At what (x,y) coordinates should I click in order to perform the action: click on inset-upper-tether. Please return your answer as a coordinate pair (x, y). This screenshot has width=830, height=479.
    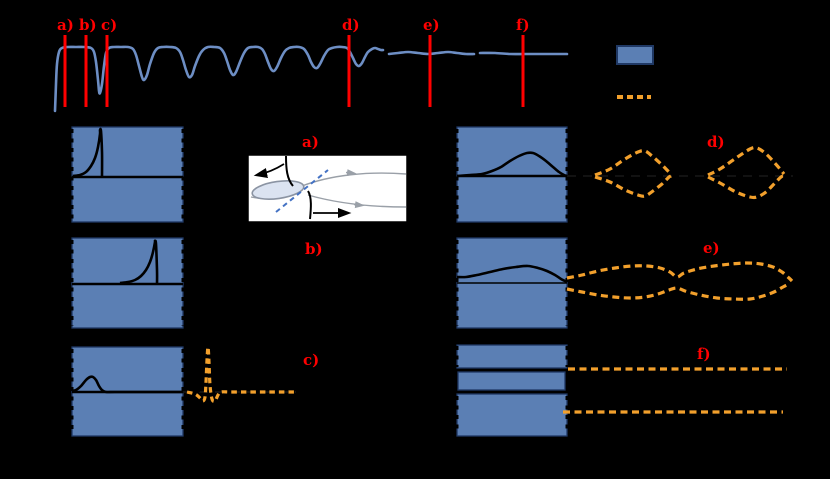
    Looking at the image, I should click on (289, 171).